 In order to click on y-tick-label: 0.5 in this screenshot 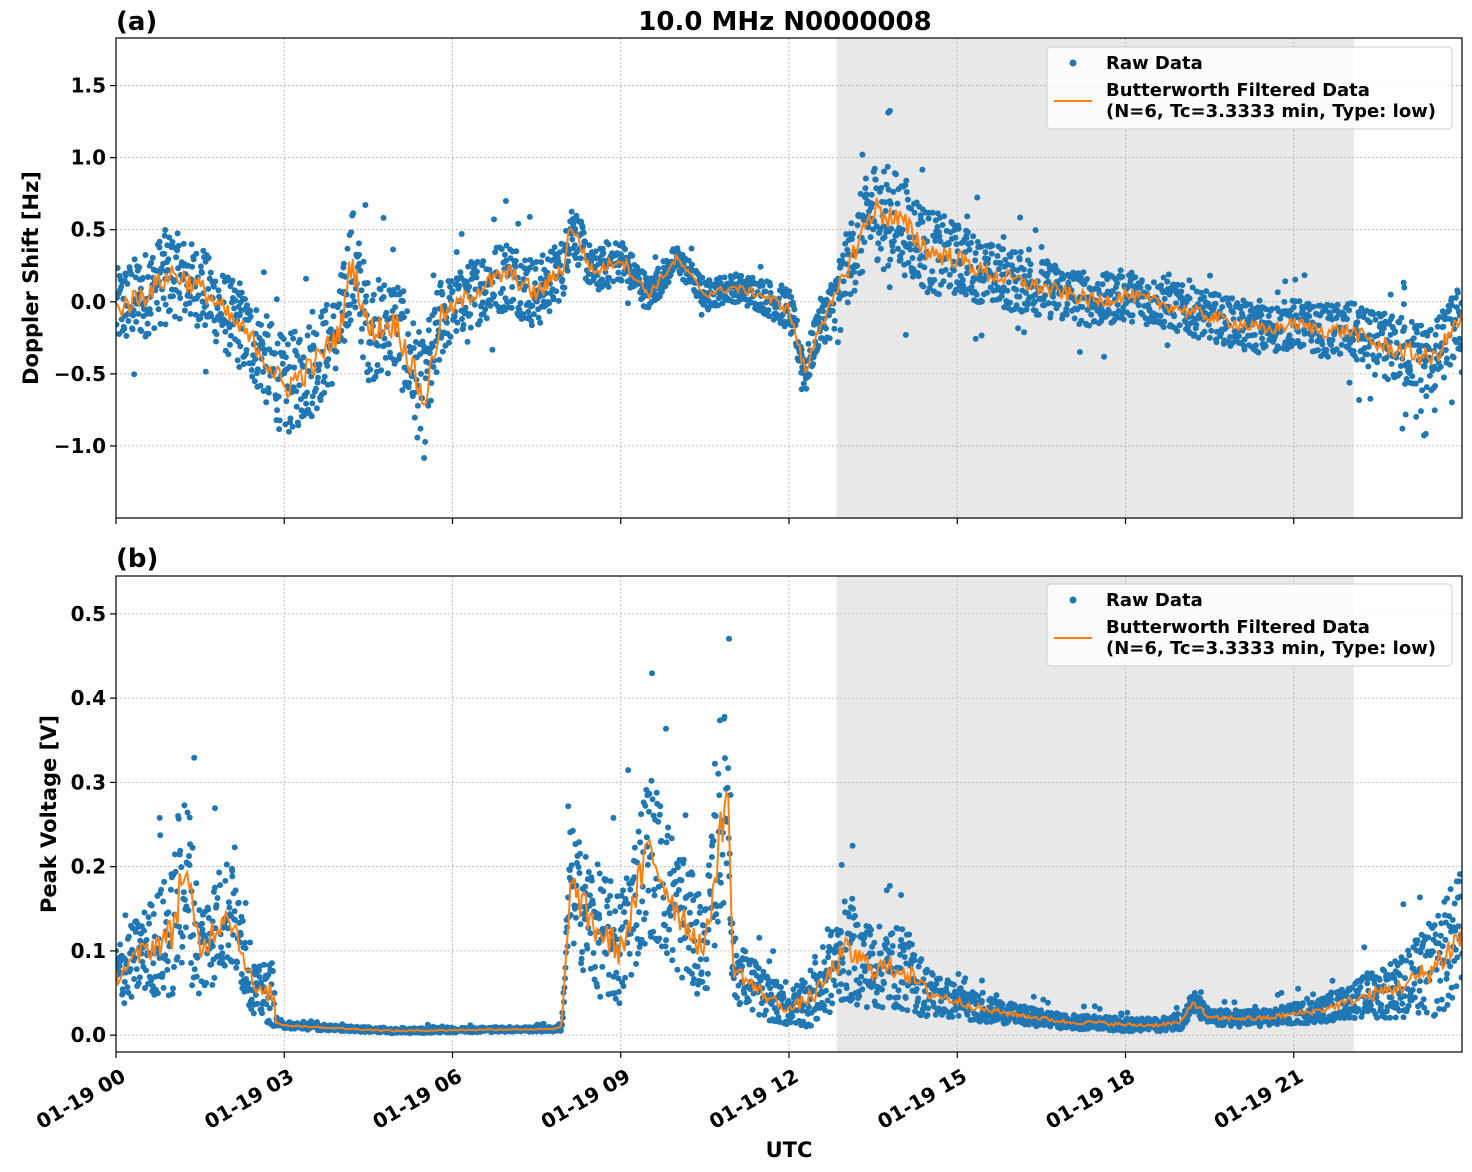, I will do `click(88, 230)`.